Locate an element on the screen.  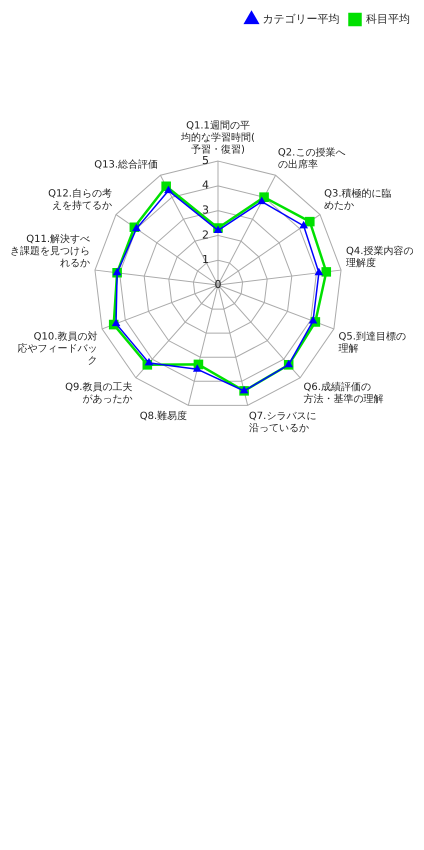
y-tick-label: 0 is located at coordinates (218, 284).